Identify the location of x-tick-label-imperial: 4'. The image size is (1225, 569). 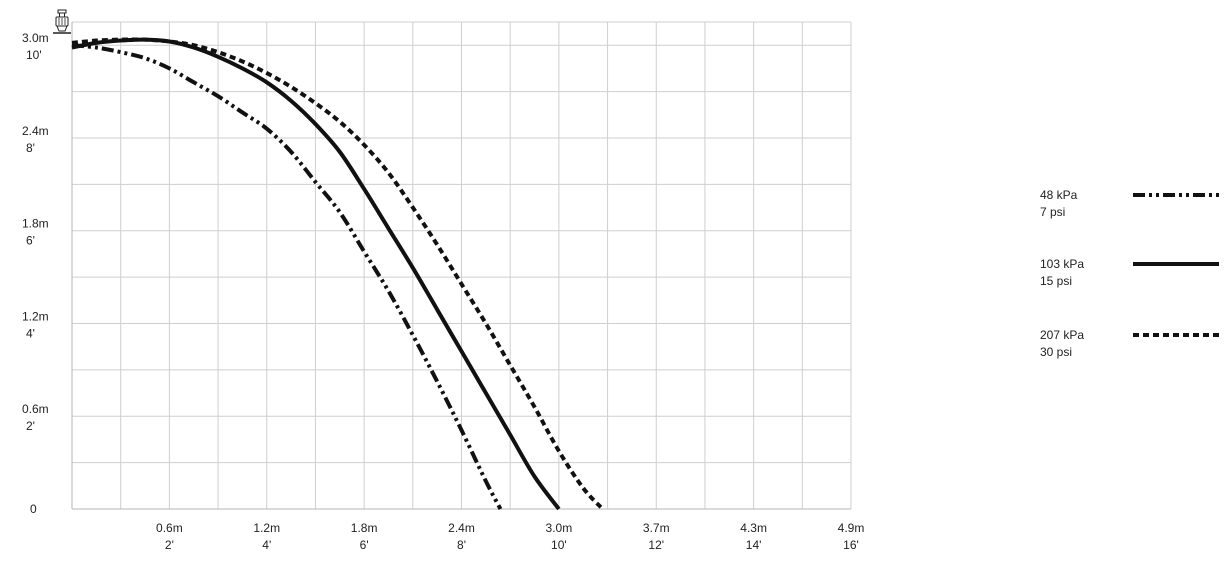
(266, 545).